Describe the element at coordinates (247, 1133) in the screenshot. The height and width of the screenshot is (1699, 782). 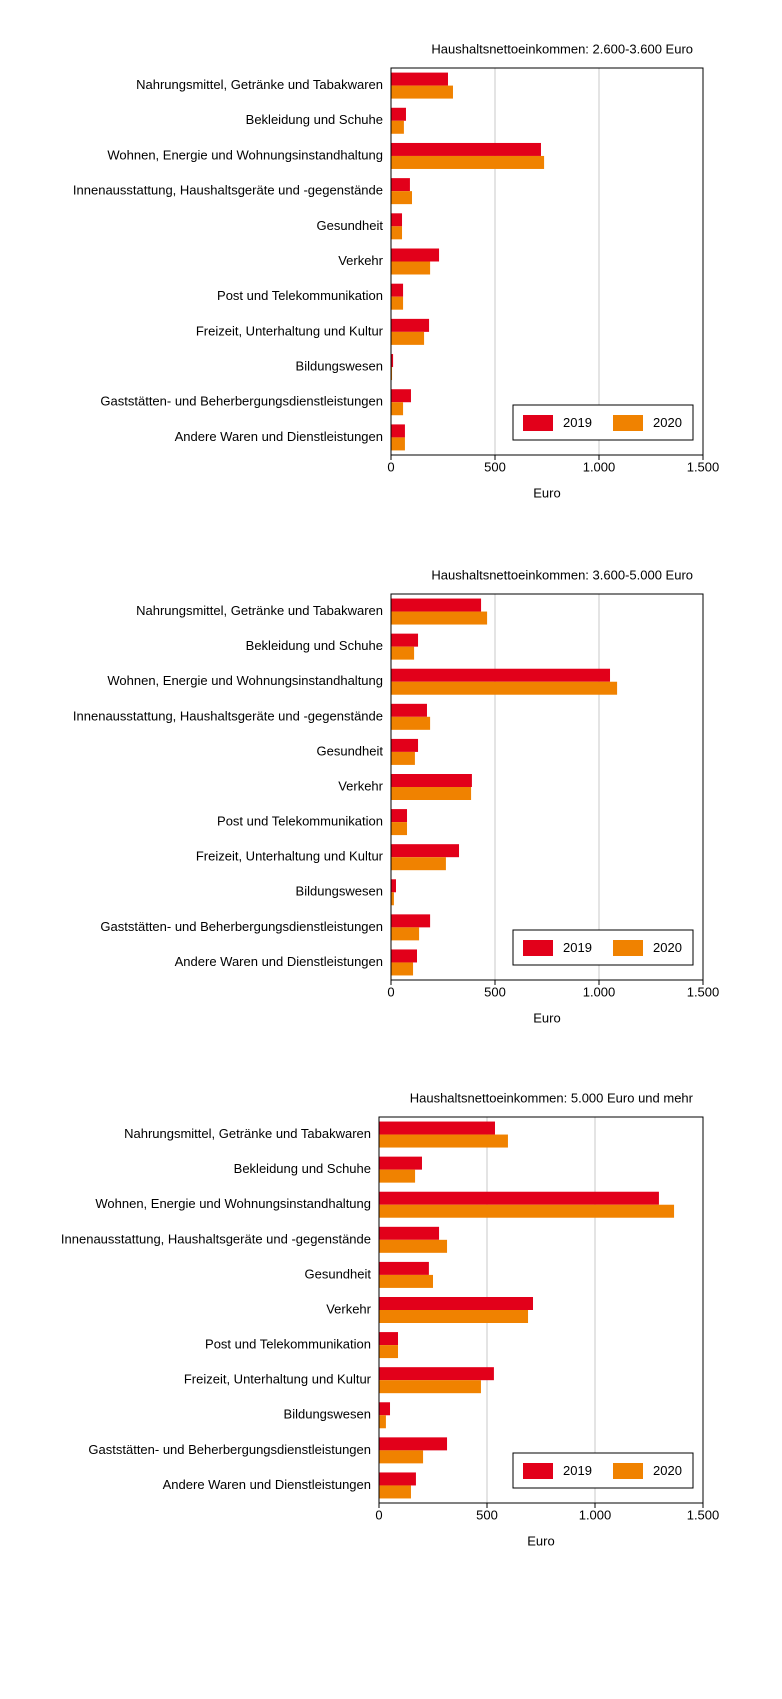
I see `category-label: Nahrungsmittel, Getränke und Tabakwaren` at that location.